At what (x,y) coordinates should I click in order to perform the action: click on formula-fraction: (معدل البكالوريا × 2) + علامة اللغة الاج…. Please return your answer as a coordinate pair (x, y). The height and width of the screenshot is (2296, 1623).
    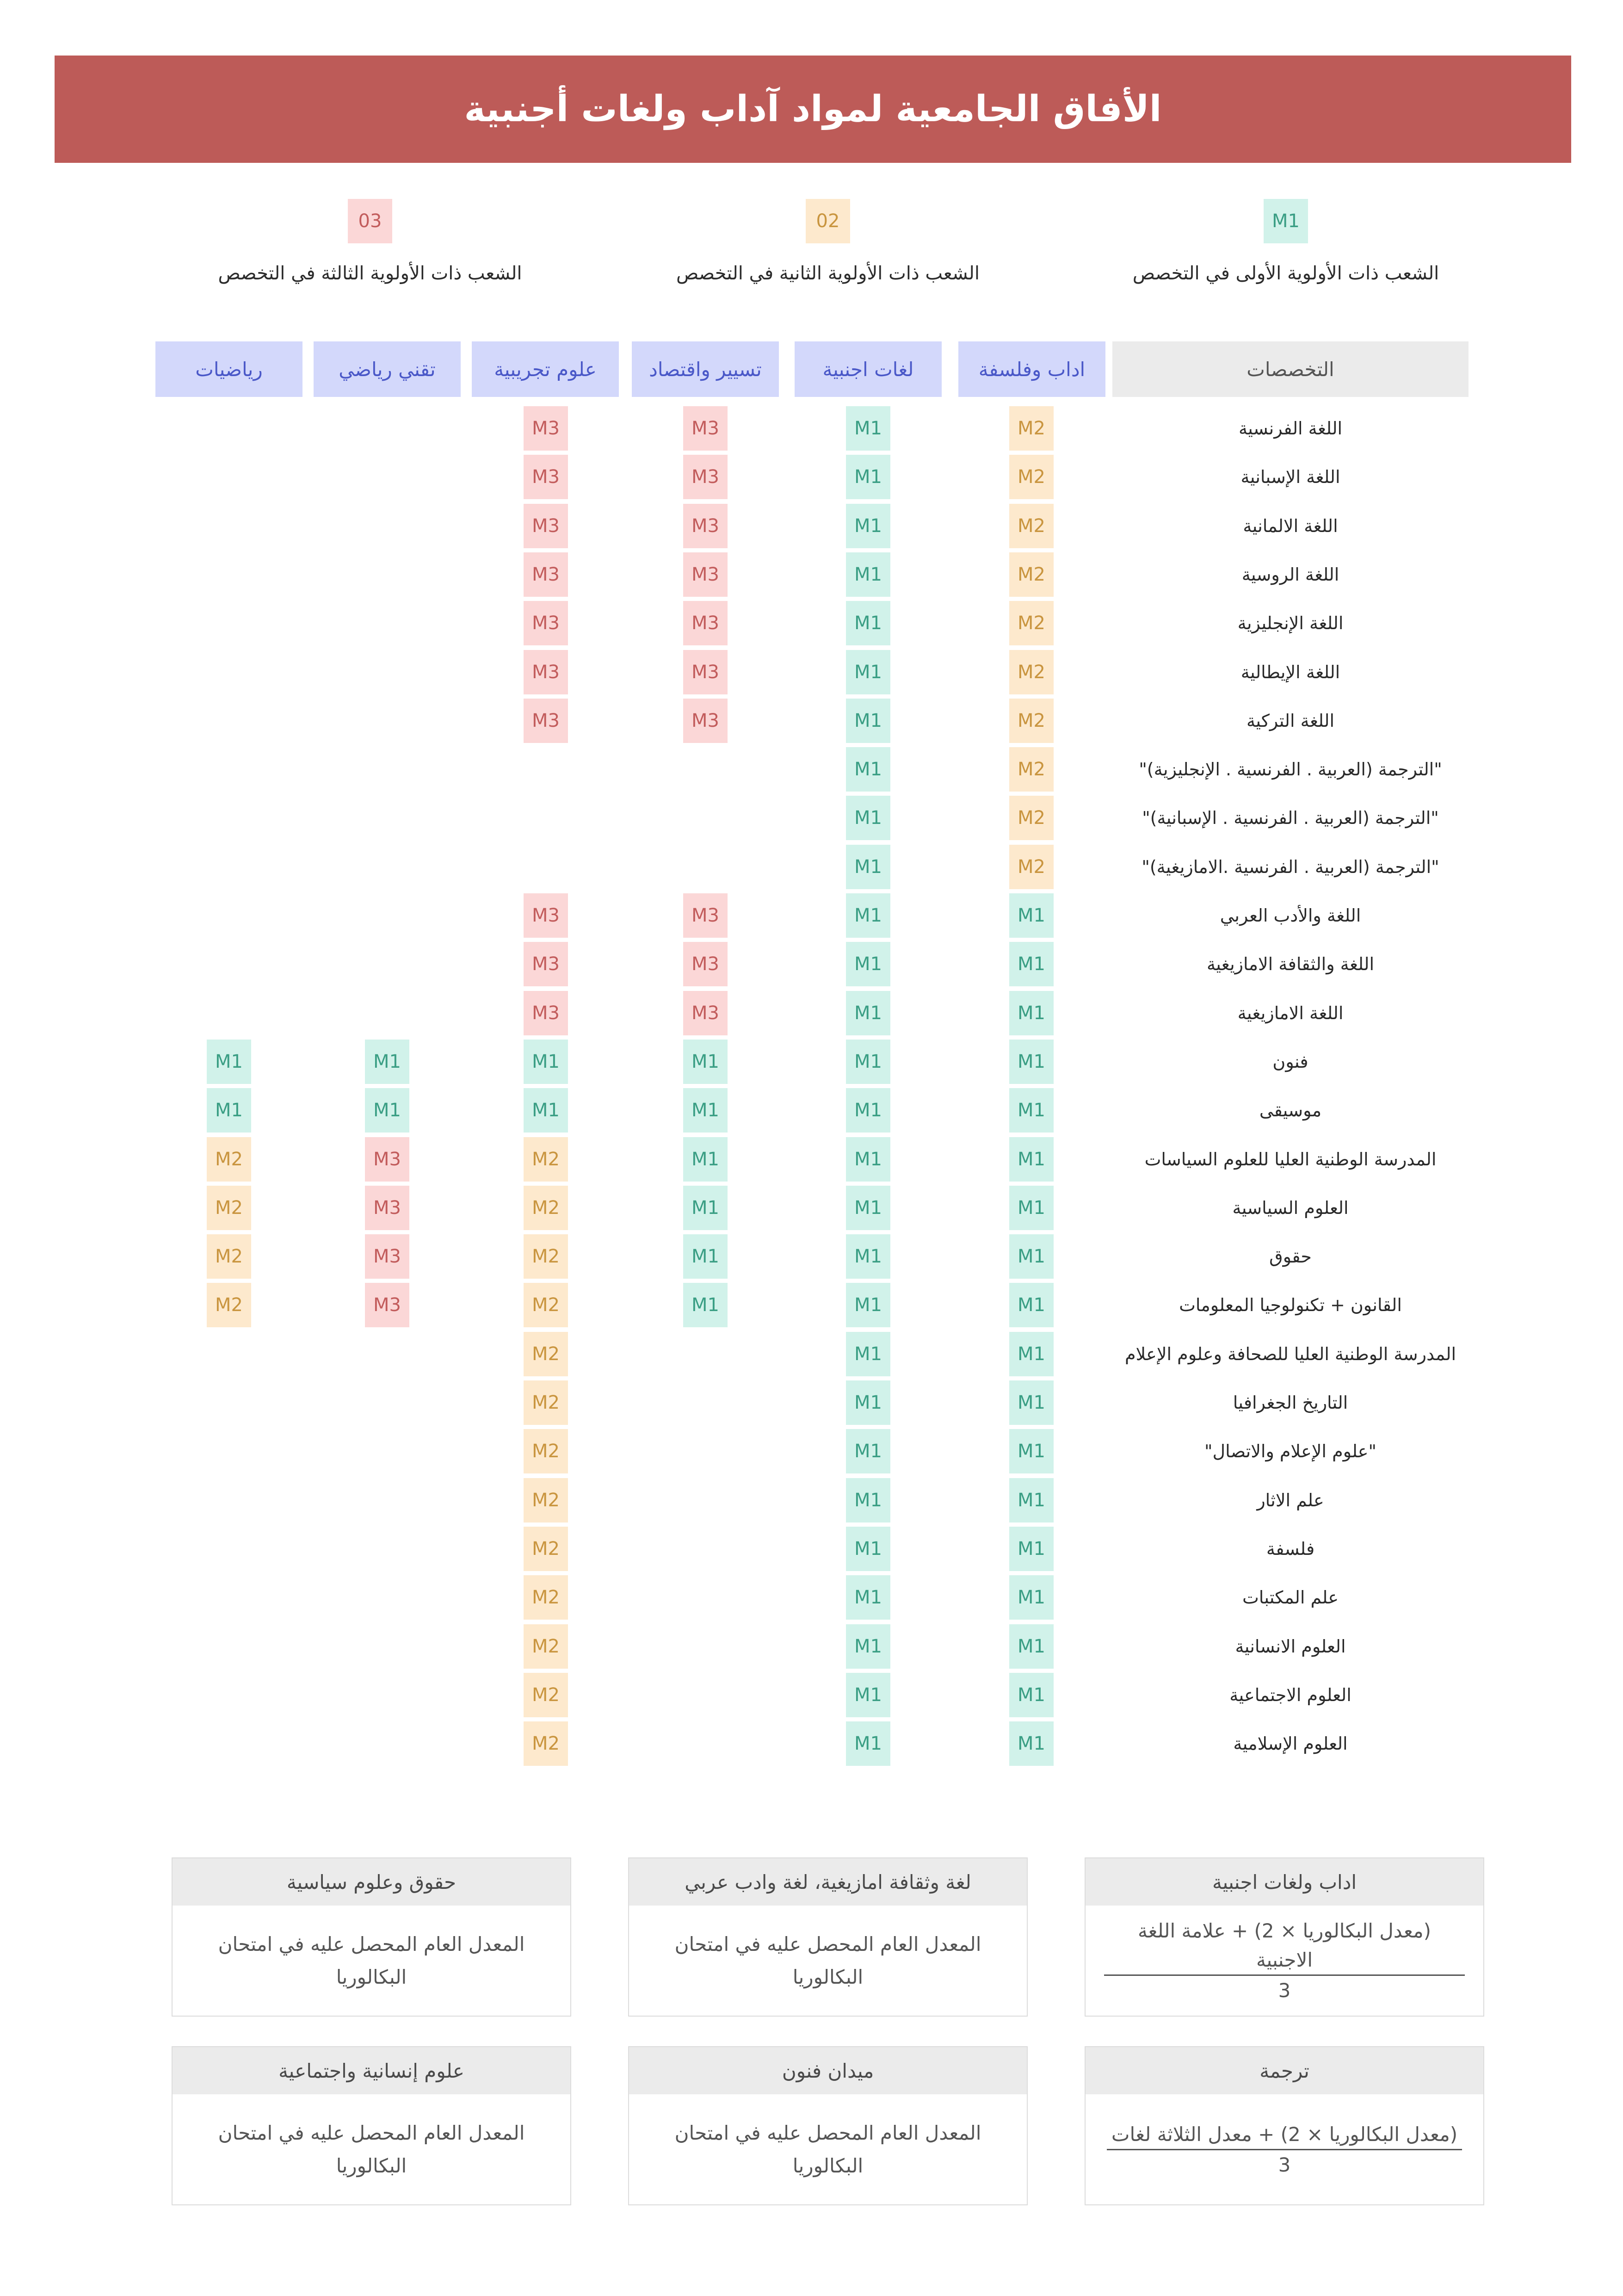
    Looking at the image, I should click on (1284, 1960).